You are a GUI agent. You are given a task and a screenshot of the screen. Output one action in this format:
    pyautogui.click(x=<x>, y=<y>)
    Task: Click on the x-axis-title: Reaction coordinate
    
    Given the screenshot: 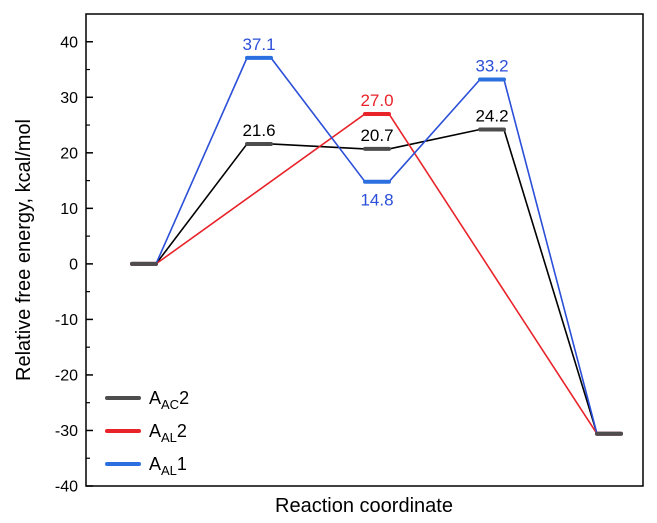 What is the action you would take?
    pyautogui.click(x=364, y=506)
    